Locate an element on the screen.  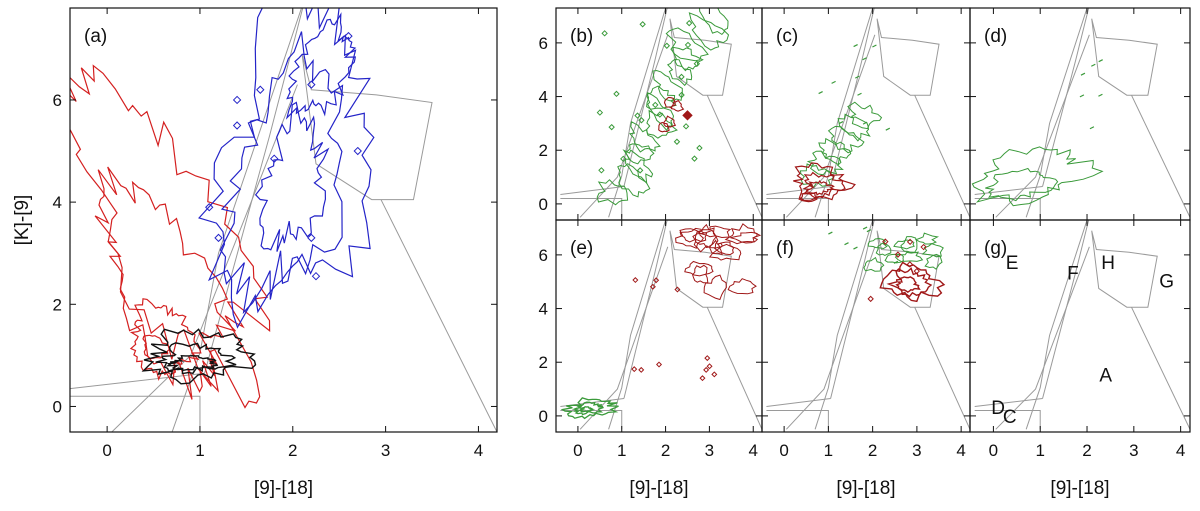
y-tick-label: 0 is located at coordinates (543, 204).